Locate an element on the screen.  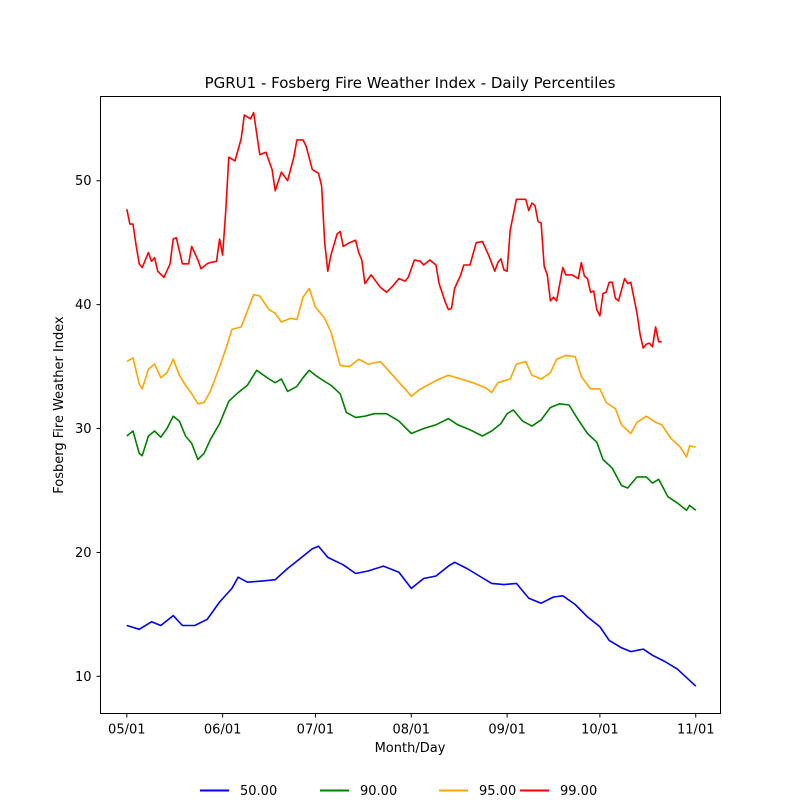
legend-label-2: 95.00 is located at coordinates (497, 791).